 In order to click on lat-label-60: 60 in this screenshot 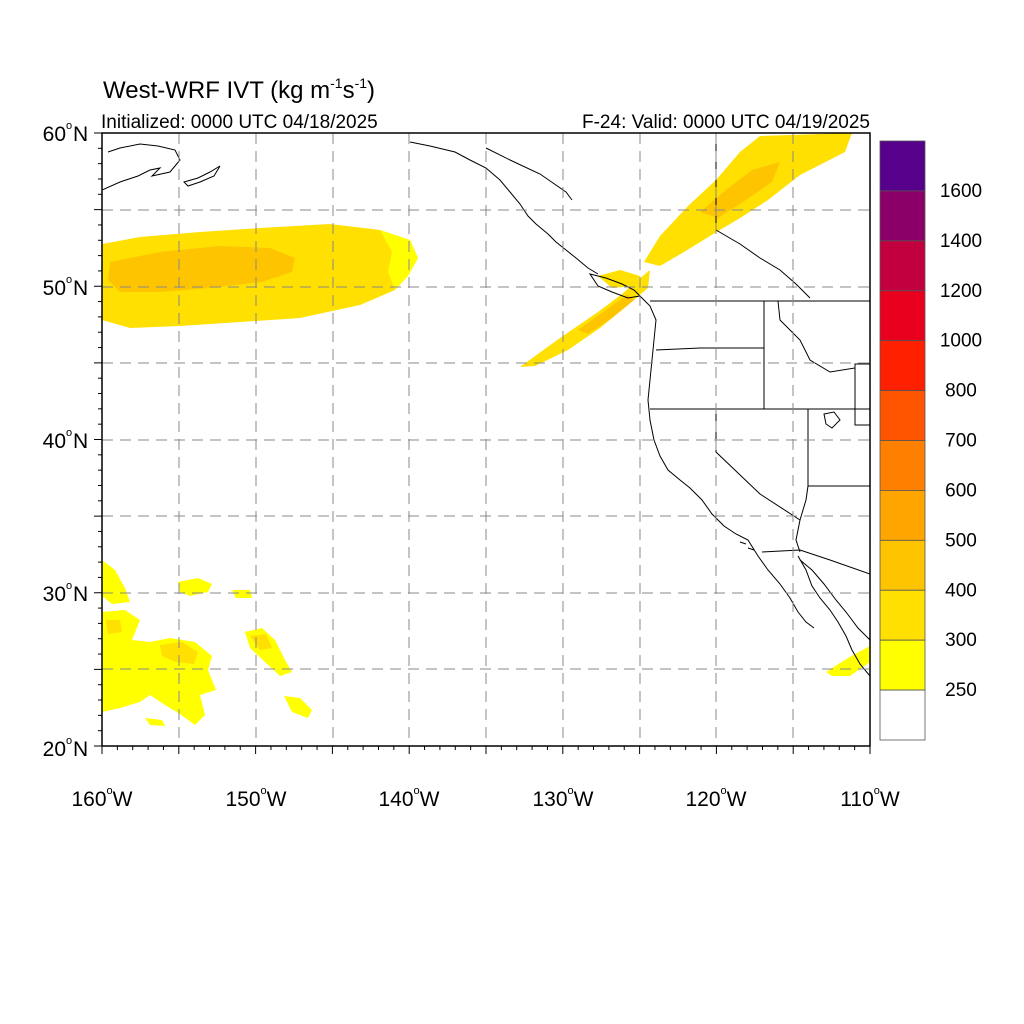, I will do `click(54, 134)`.